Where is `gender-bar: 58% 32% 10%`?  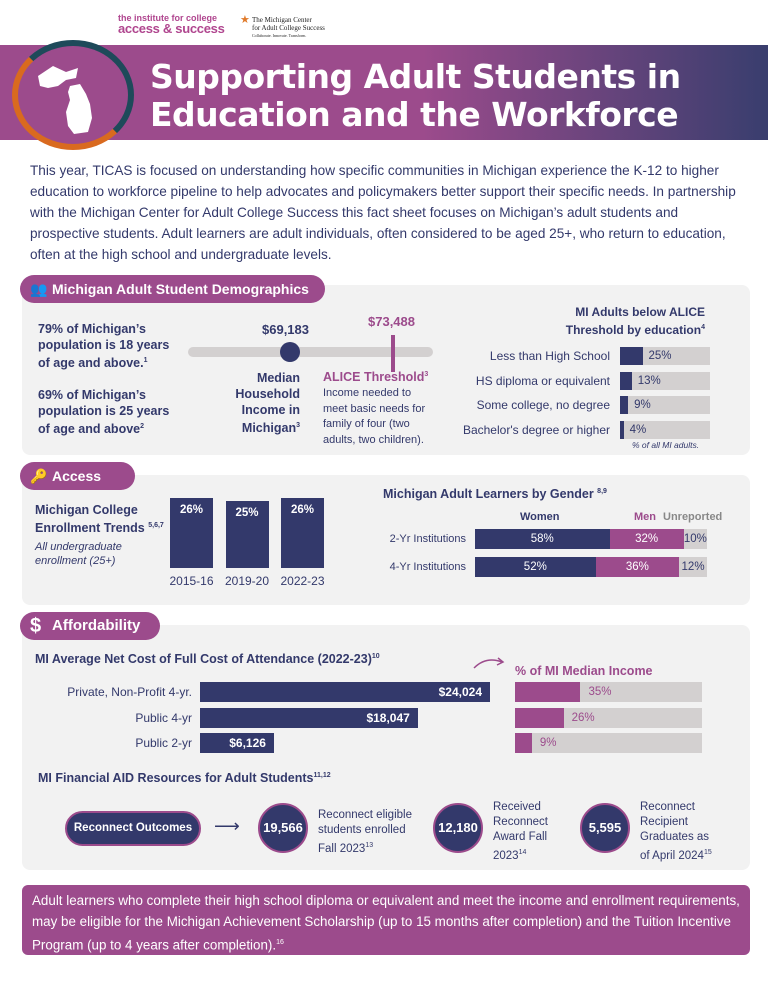 gender-bar: 58% 32% 10% is located at coordinates (591, 539).